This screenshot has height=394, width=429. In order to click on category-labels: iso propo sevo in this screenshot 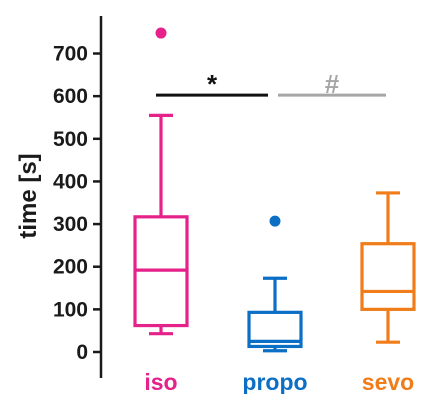, I will do `click(279, 381)`.